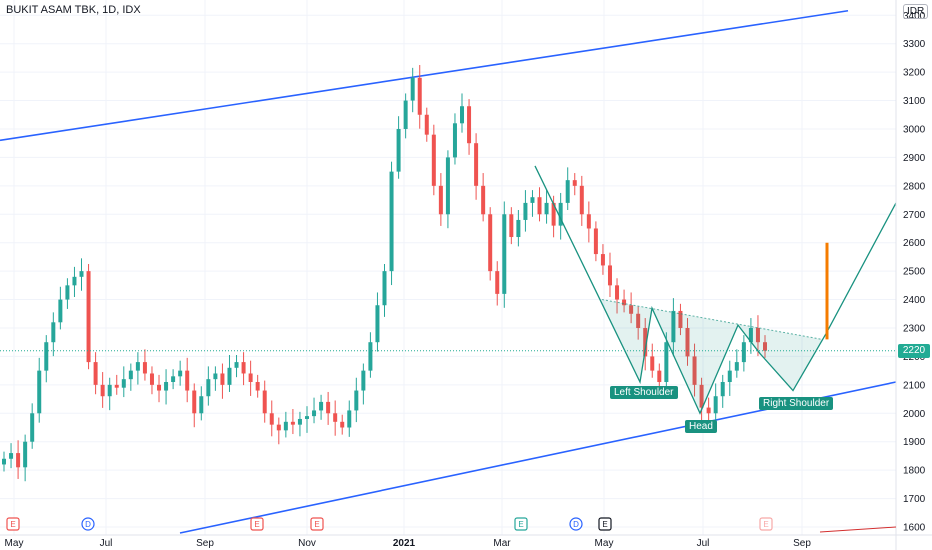  Describe the element at coordinates (307, 543) in the screenshot. I see `time-tick-label: Nov` at that location.